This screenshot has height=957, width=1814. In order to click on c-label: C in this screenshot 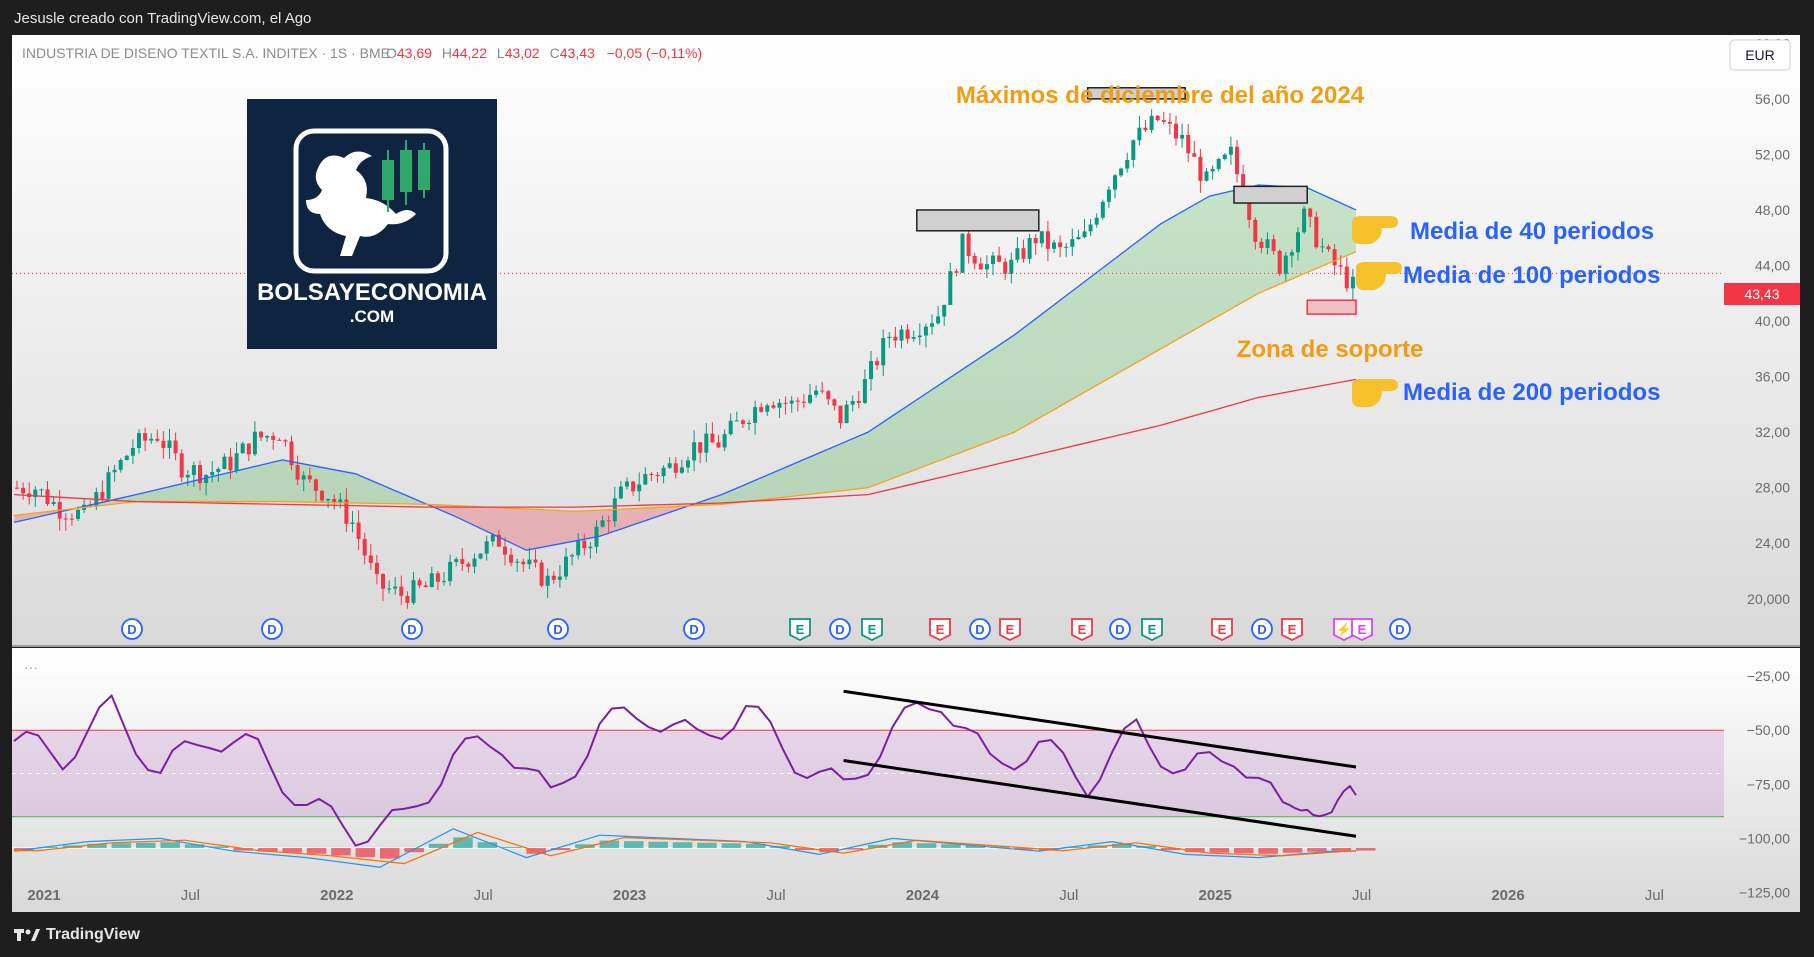, I will do `click(555, 53)`.